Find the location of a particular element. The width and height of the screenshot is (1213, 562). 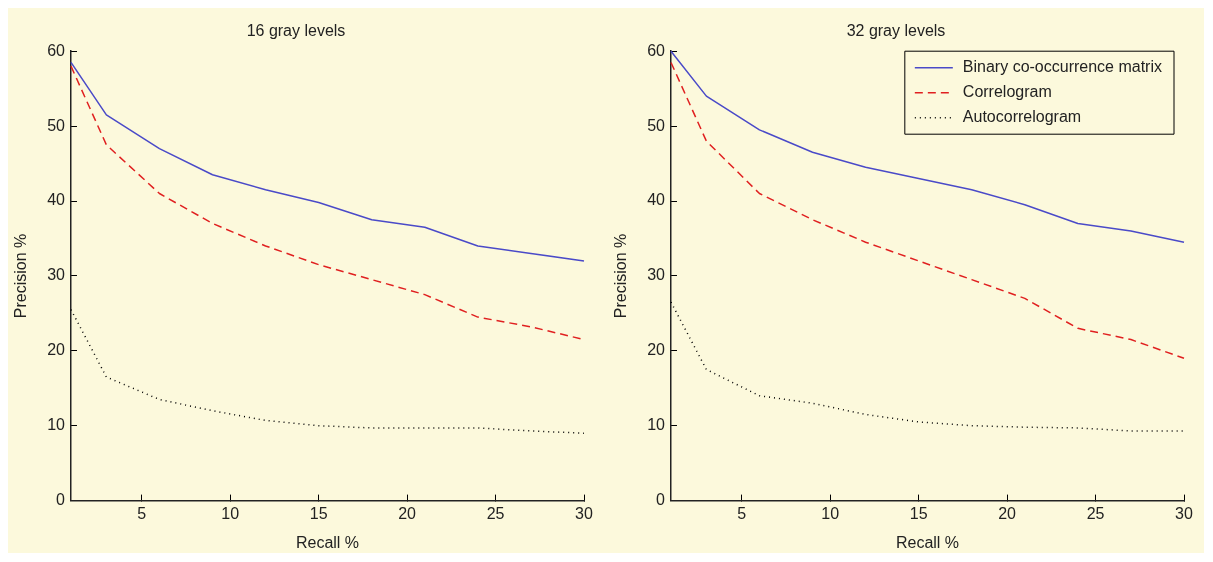

chart-title: 32 gray levels is located at coordinates (896, 31).